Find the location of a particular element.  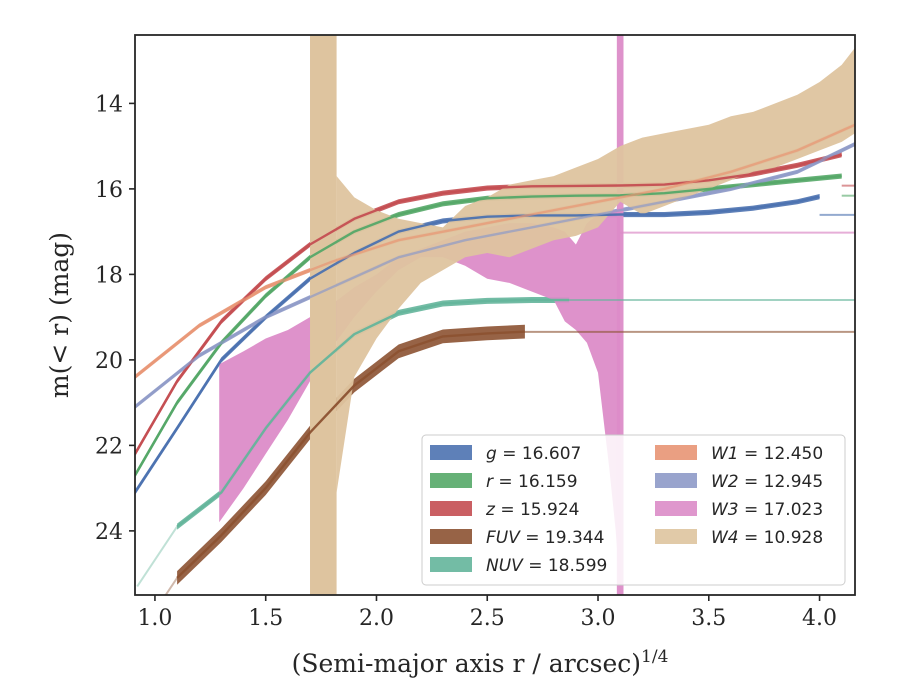

y-tick-label: 24 is located at coordinates (109, 532).